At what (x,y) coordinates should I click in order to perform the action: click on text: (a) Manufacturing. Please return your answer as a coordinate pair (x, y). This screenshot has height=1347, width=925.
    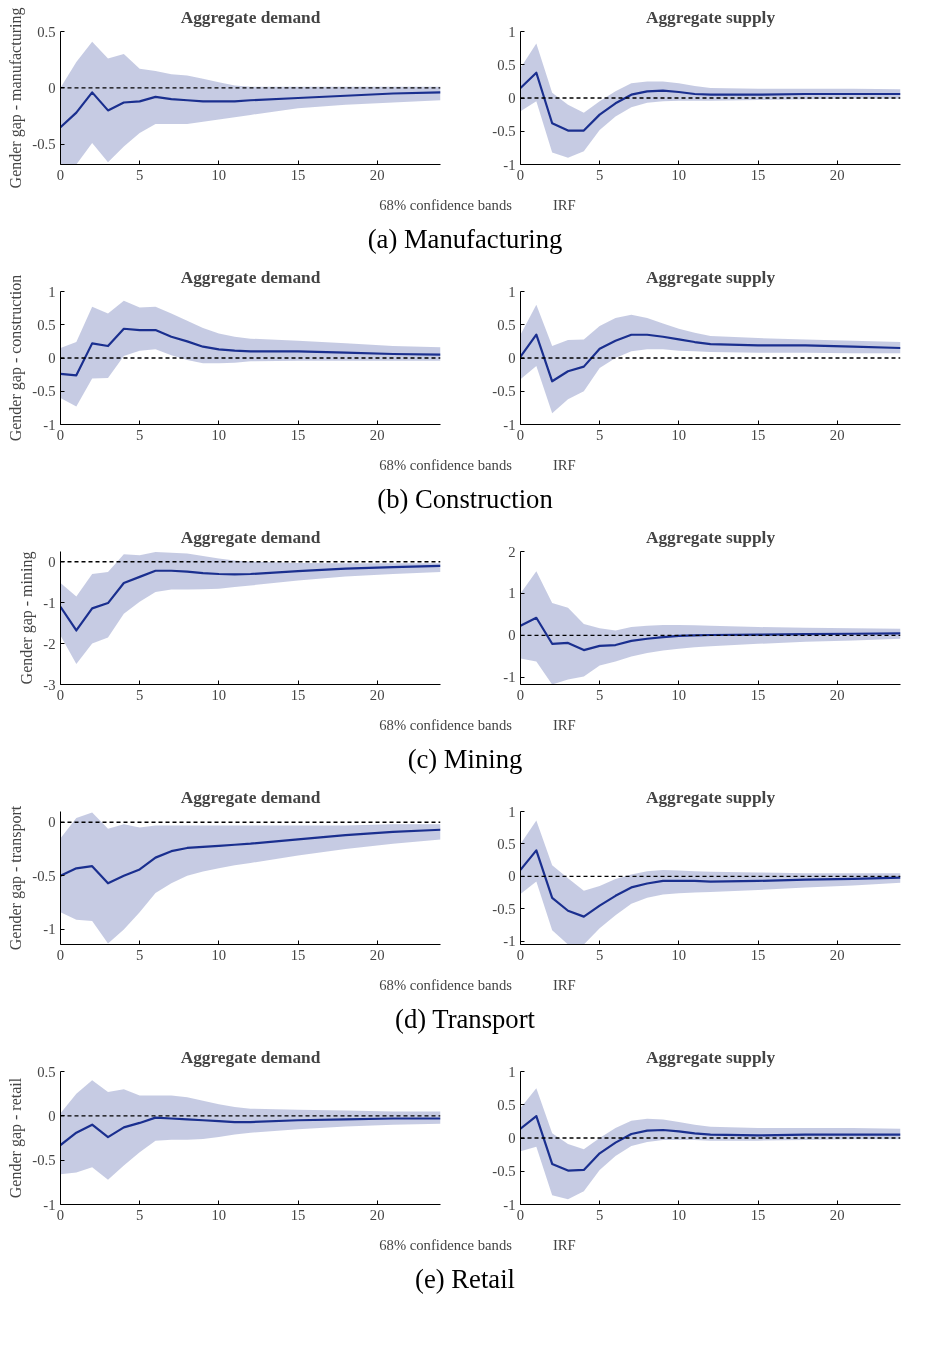
    Looking at the image, I should click on (465, 239).